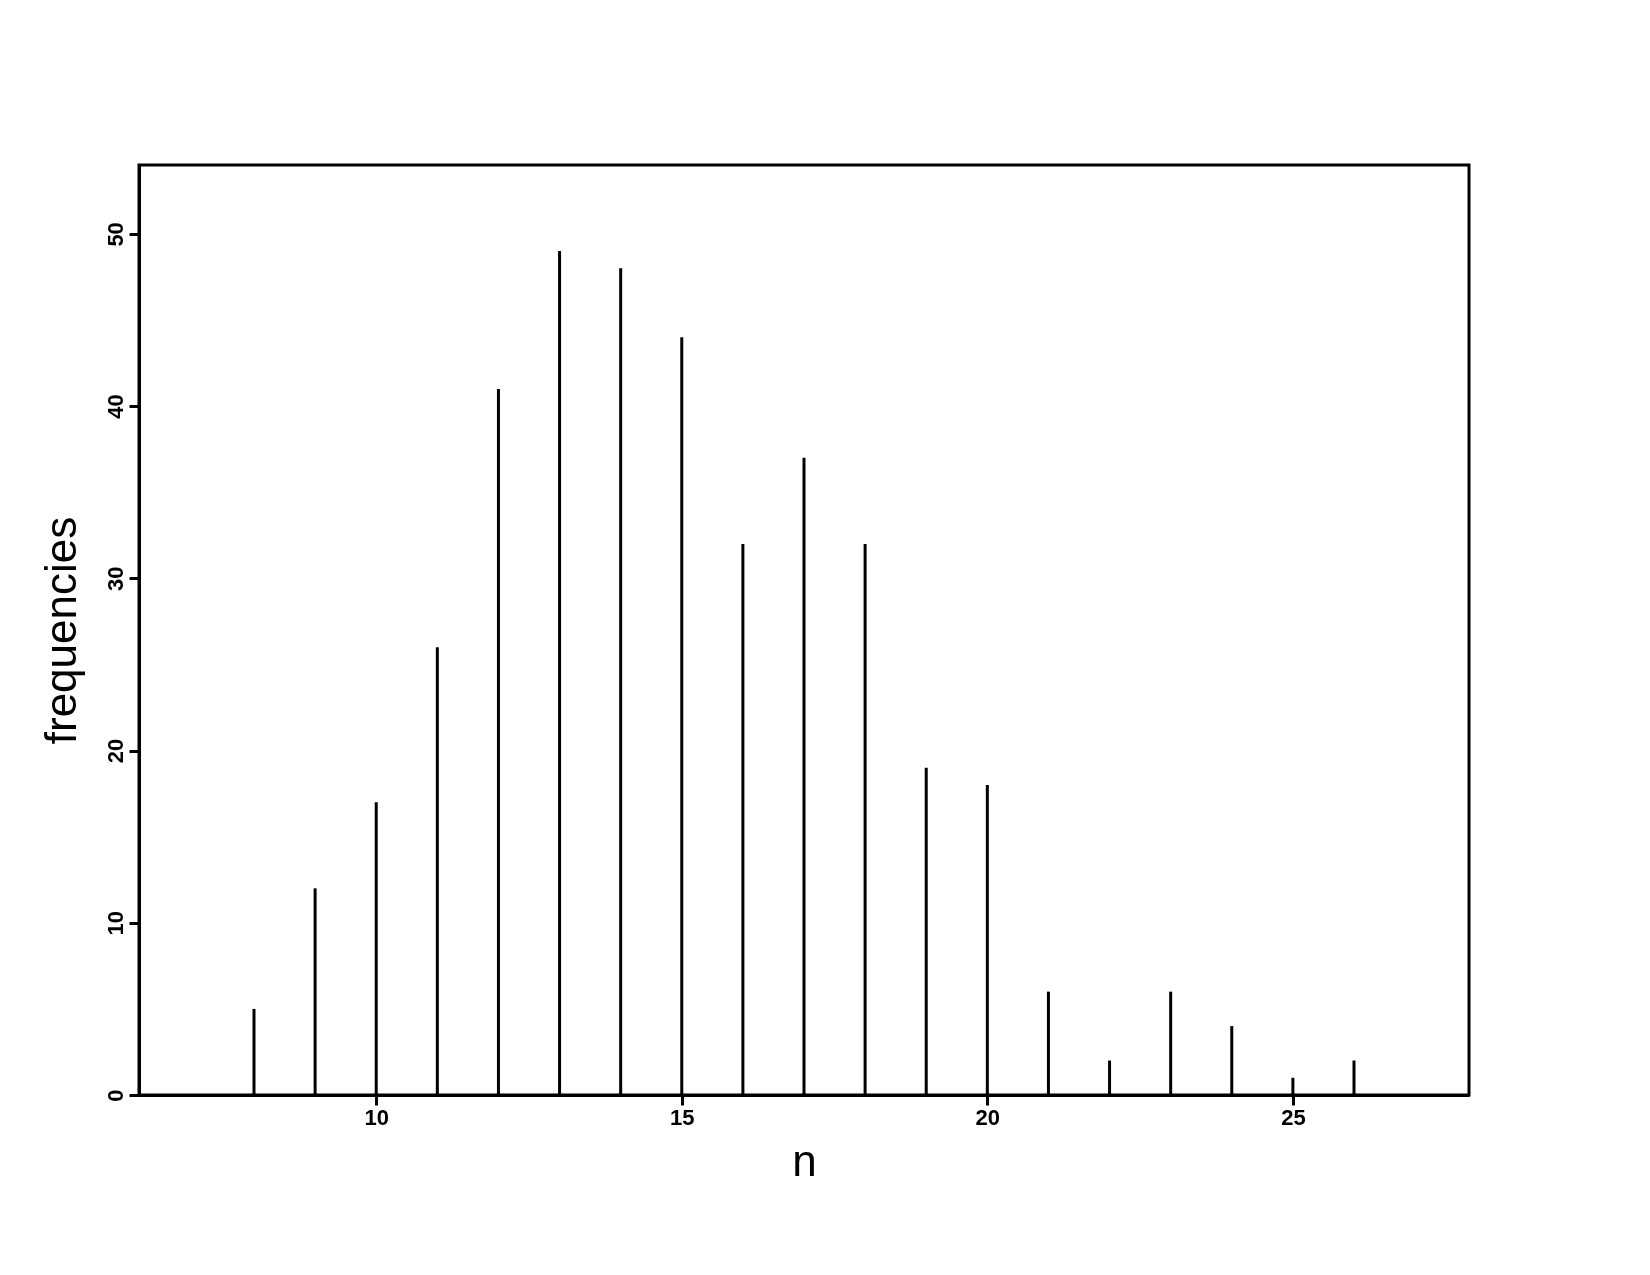  I want to click on y-tick-label: 40, so click(115, 406).